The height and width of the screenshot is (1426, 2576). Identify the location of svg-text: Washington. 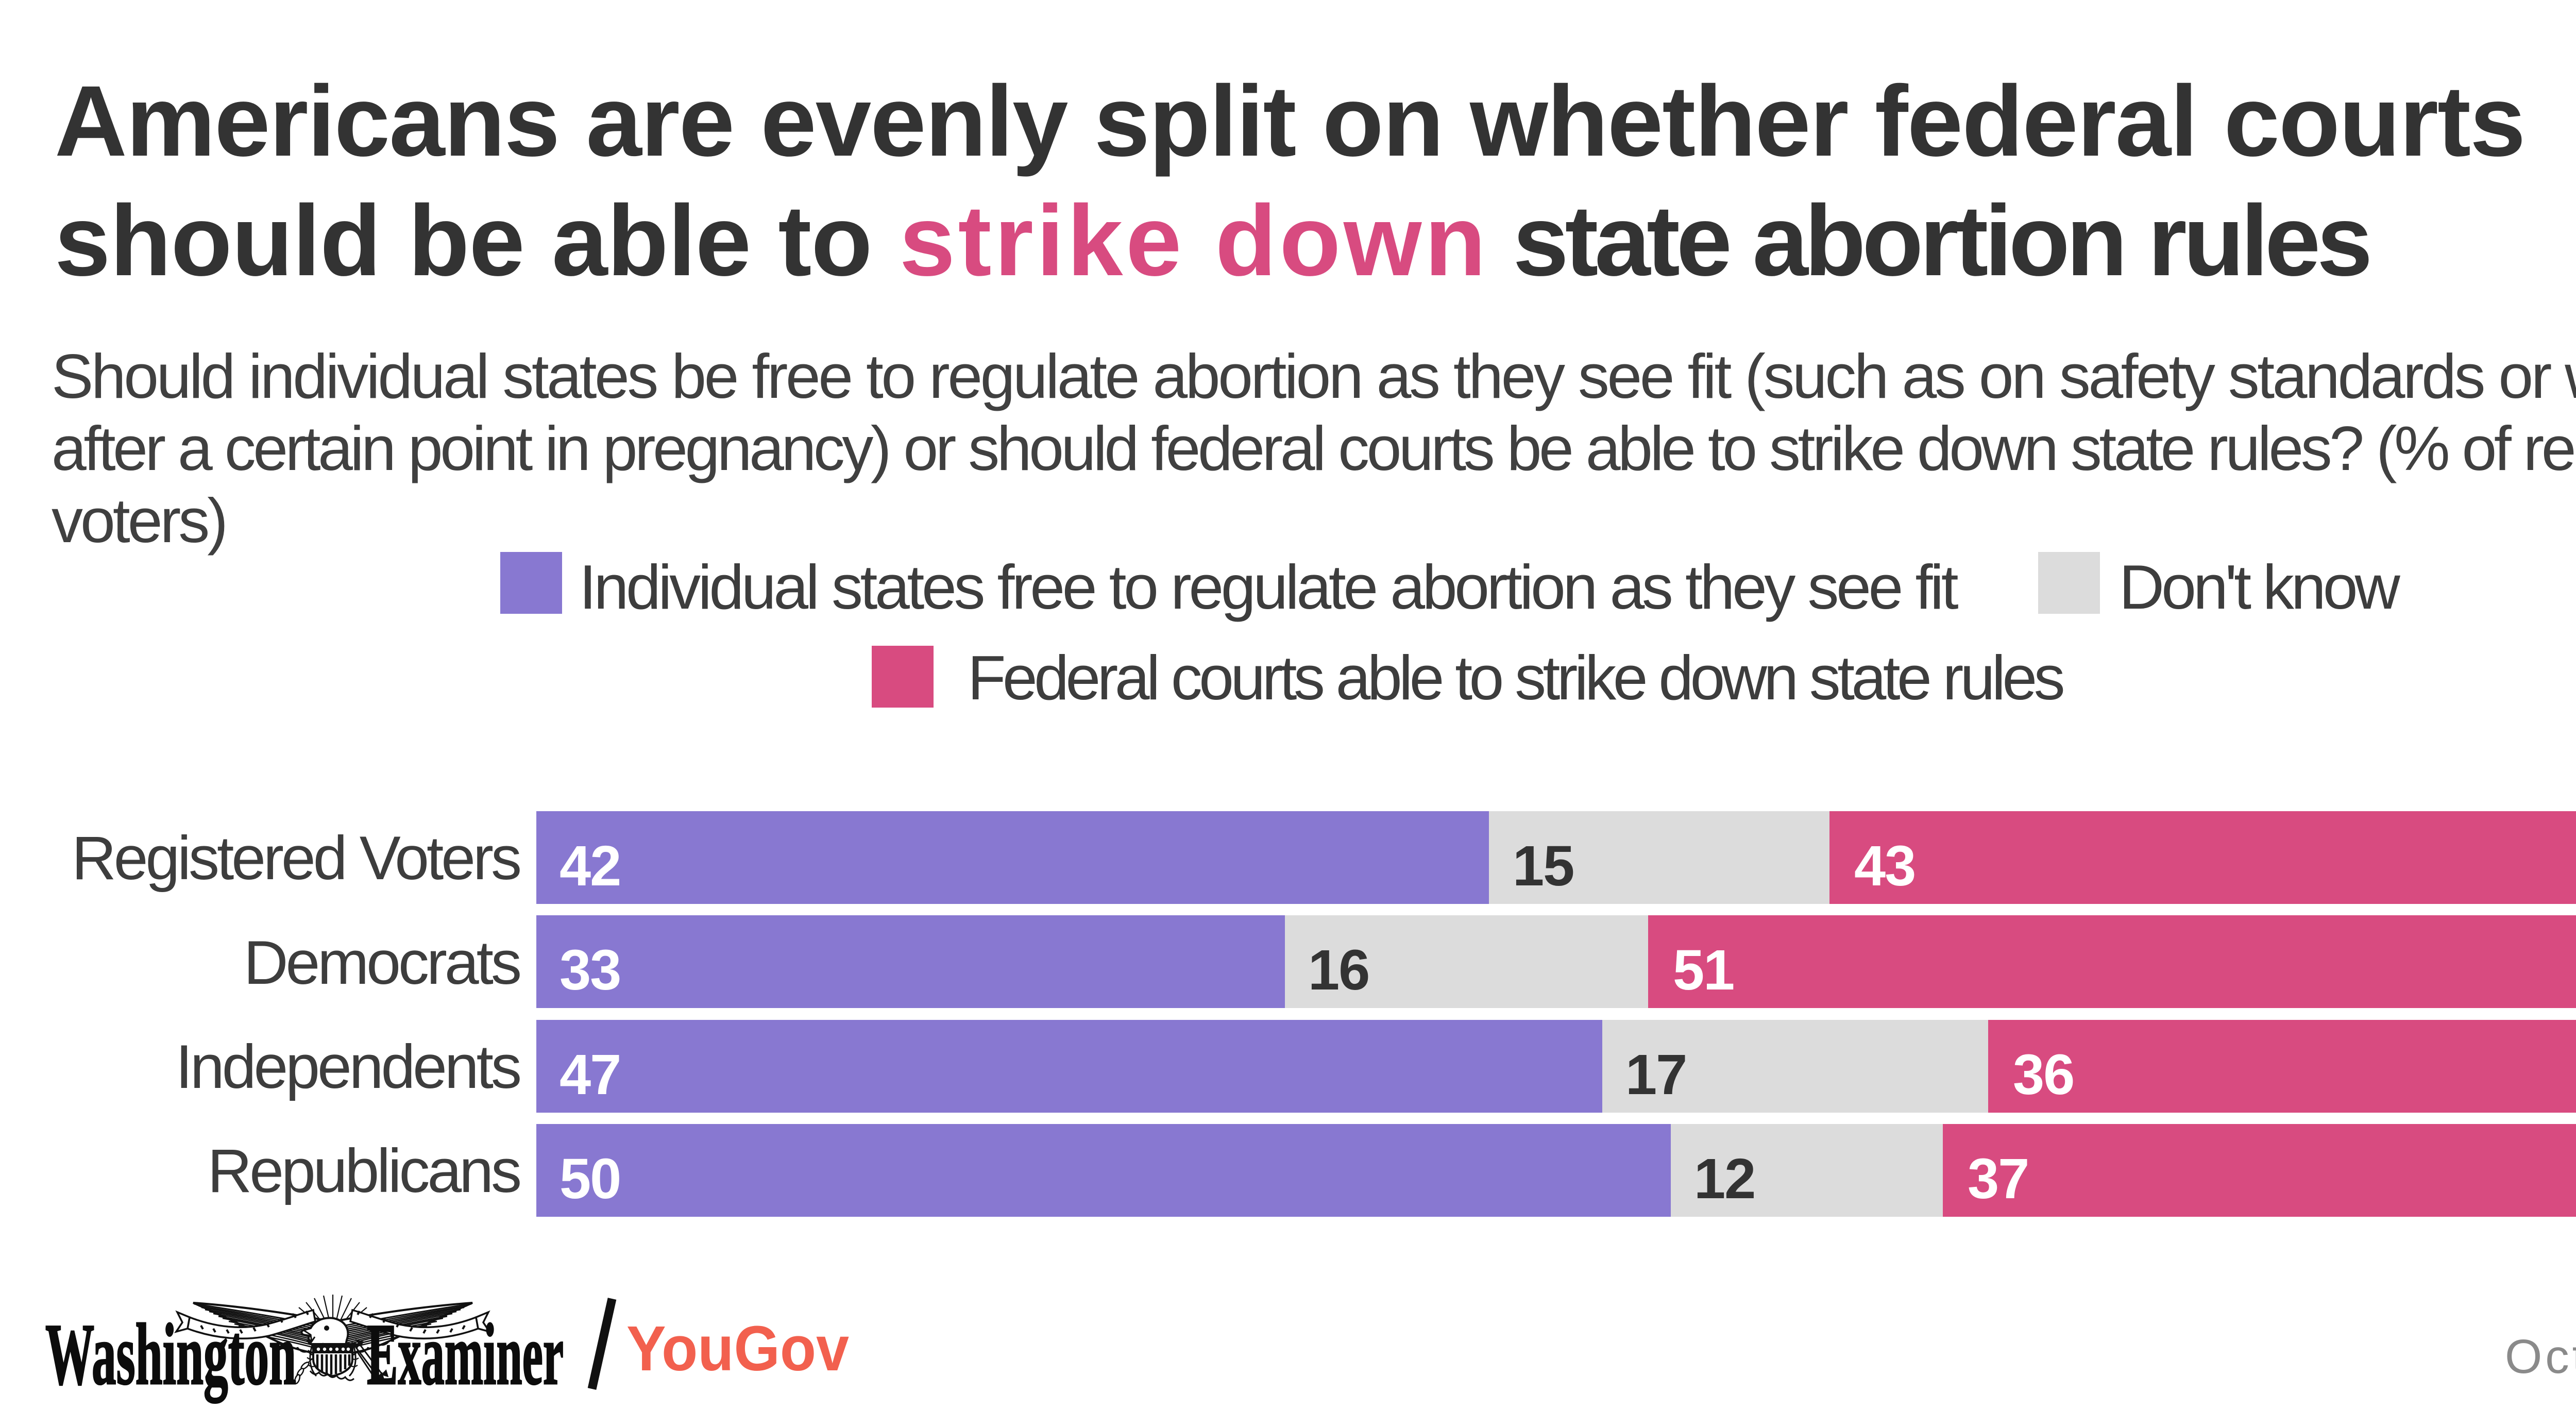
(170, 1354).